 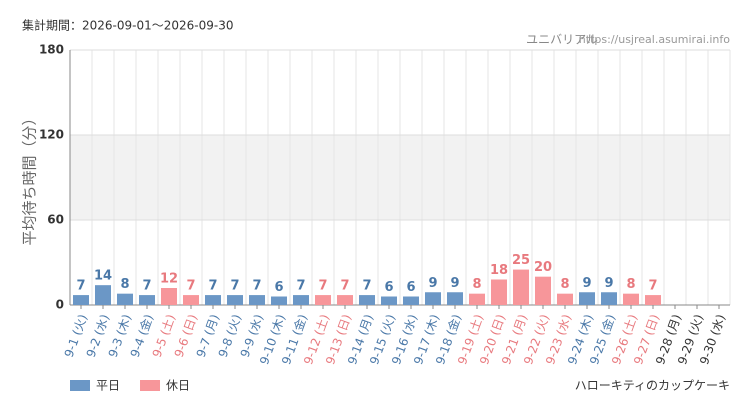 What do you see at coordinates (60, 305) in the screenshot?
I see `y-tick-label: 0` at bounding box center [60, 305].